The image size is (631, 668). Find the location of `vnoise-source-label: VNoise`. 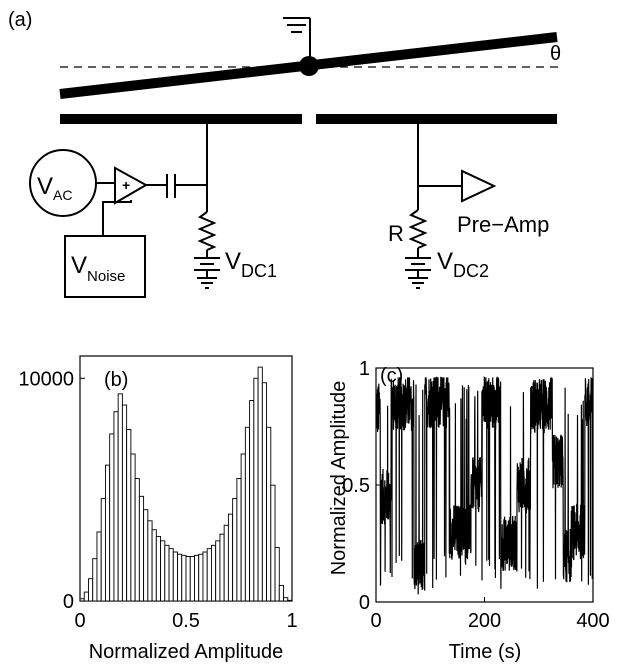

vnoise-source-label: VNoise is located at coordinates (98, 268).